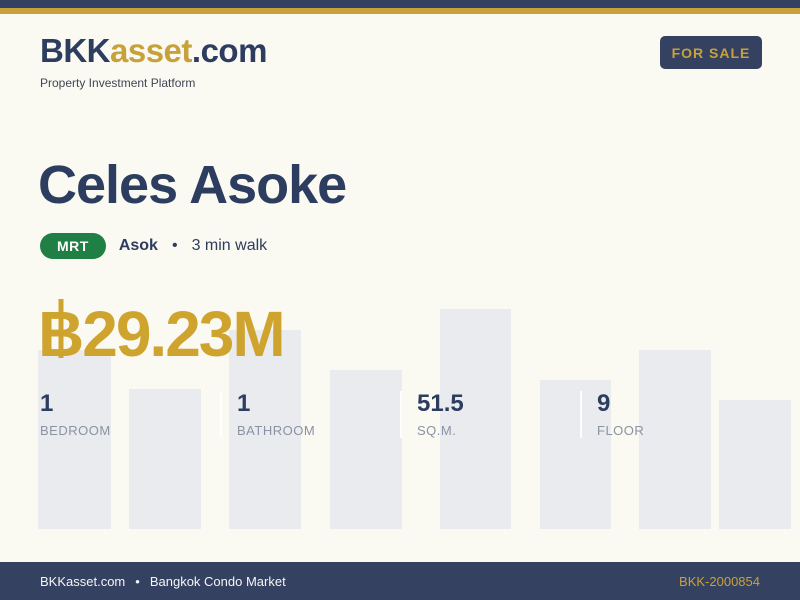 The height and width of the screenshot is (600, 800). I want to click on stat-bedroom: 1 BEDROOM, so click(130, 414).